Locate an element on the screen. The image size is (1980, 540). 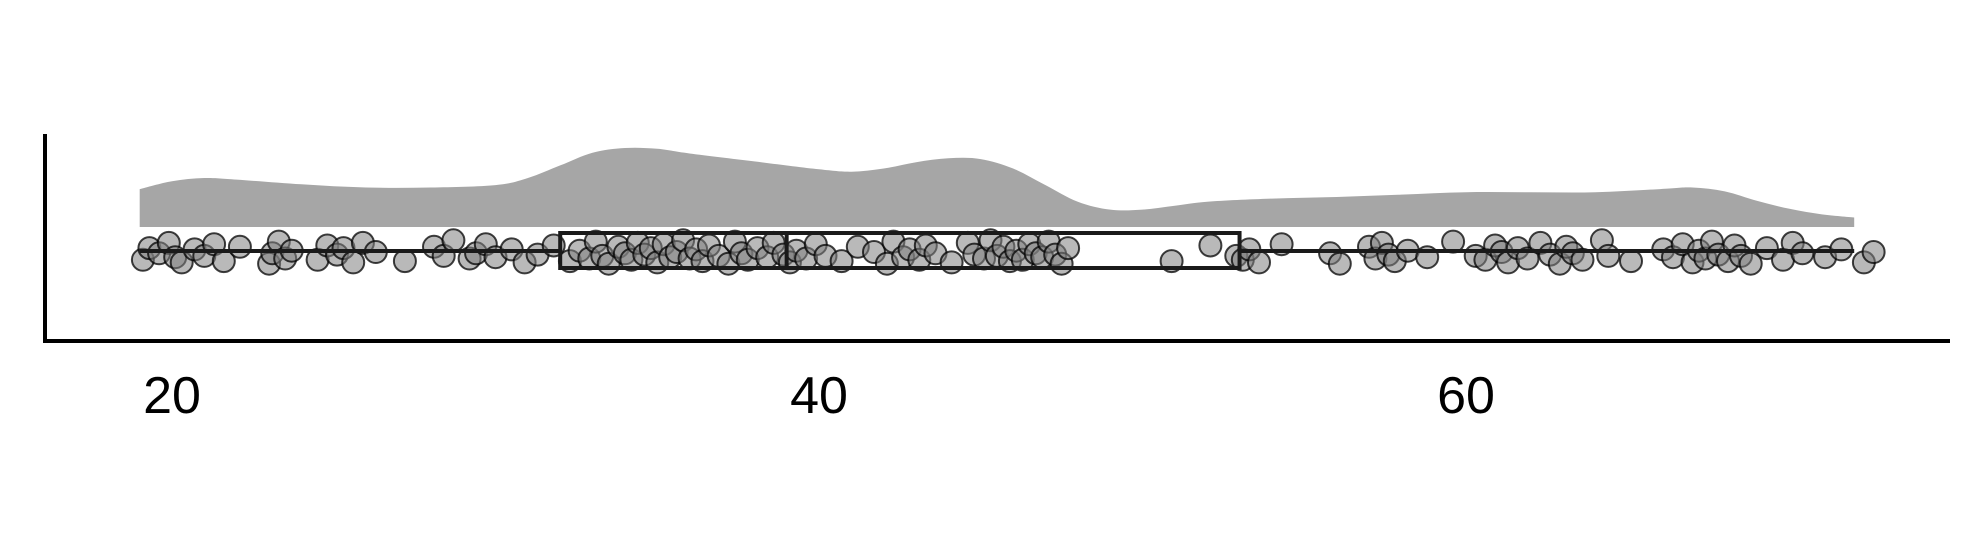
density-layer is located at coordinates (997, 187).